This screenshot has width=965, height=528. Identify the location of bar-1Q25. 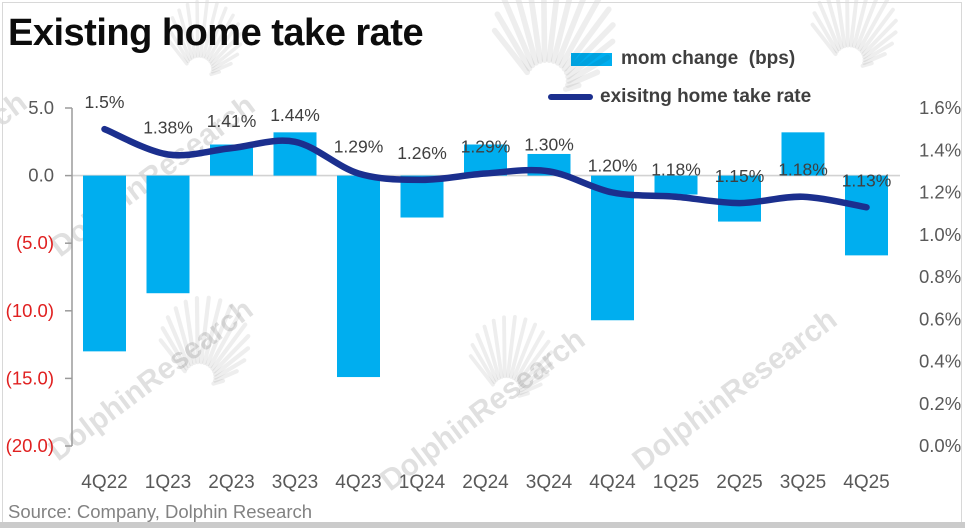
(676, 185).